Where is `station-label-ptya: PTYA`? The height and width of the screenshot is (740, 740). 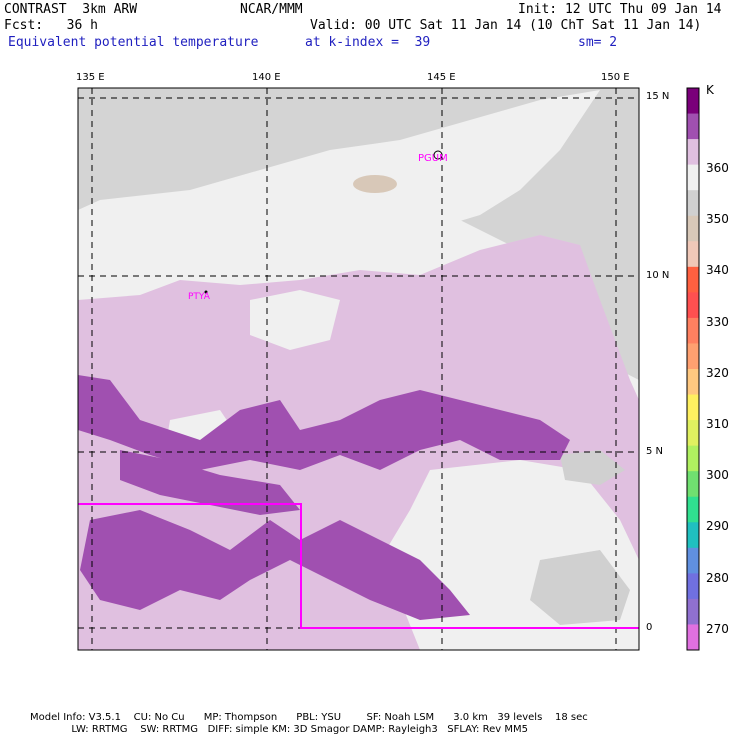 station-label-ptya: PTYA is located at coordinates (199, 297).